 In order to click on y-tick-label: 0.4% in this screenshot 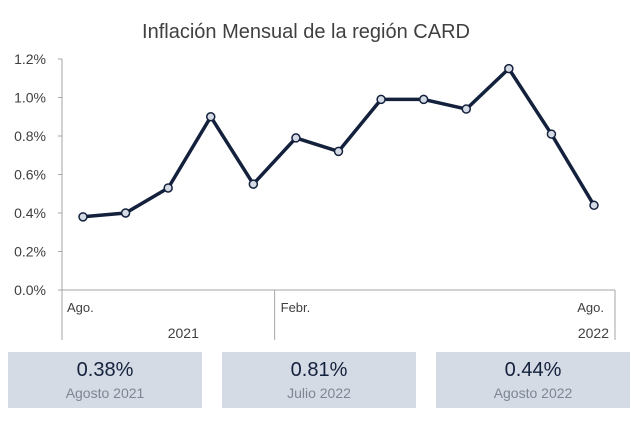, I will do `click(30, 213)`.